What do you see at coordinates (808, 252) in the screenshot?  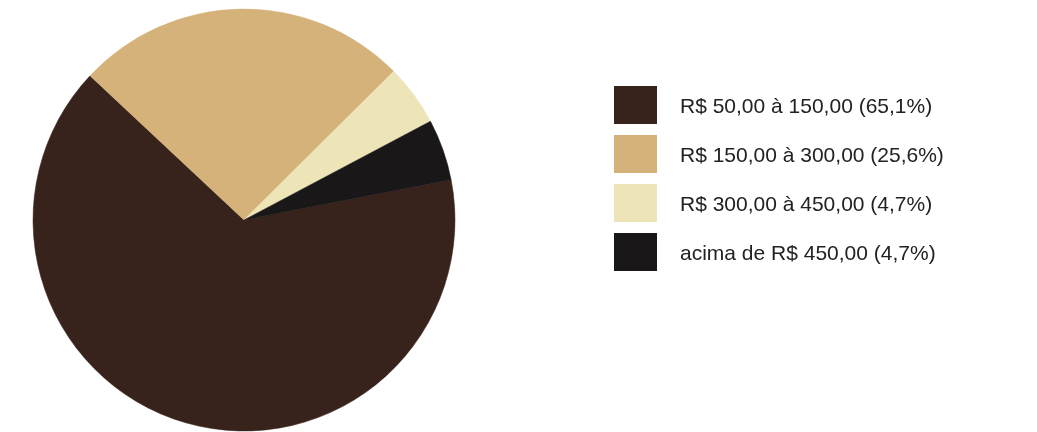 I see `legend-label: acima de R$ 450,00 (4,7%)` at bounding box center [808, 252].